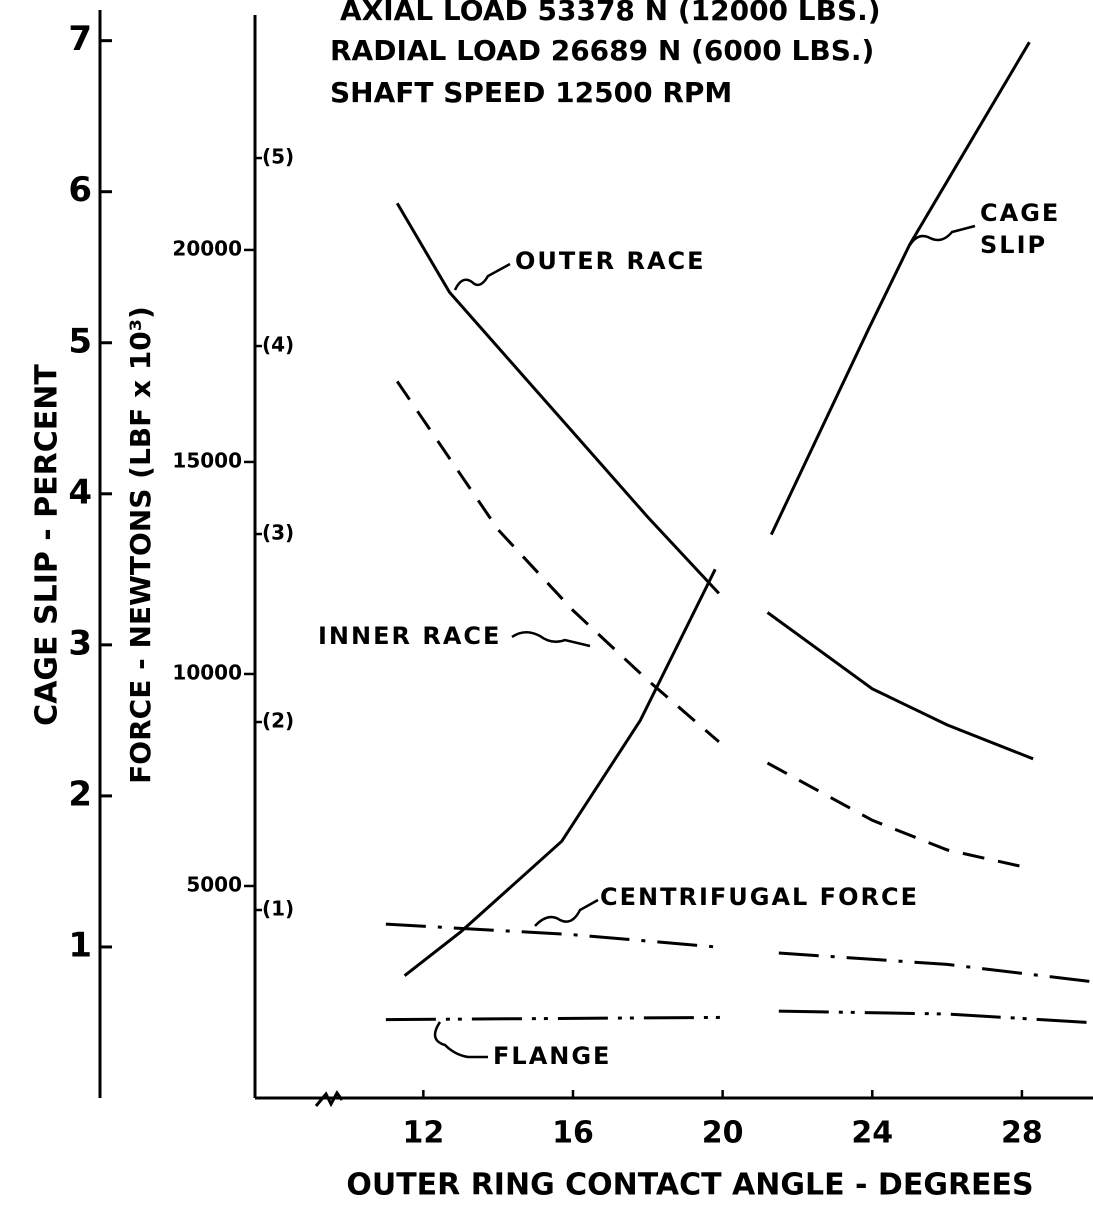  What do you see at coordinates (278, 909) in the screenshot?
I see `lbf-tick-label: (1)` at bounding box center [278, 909].